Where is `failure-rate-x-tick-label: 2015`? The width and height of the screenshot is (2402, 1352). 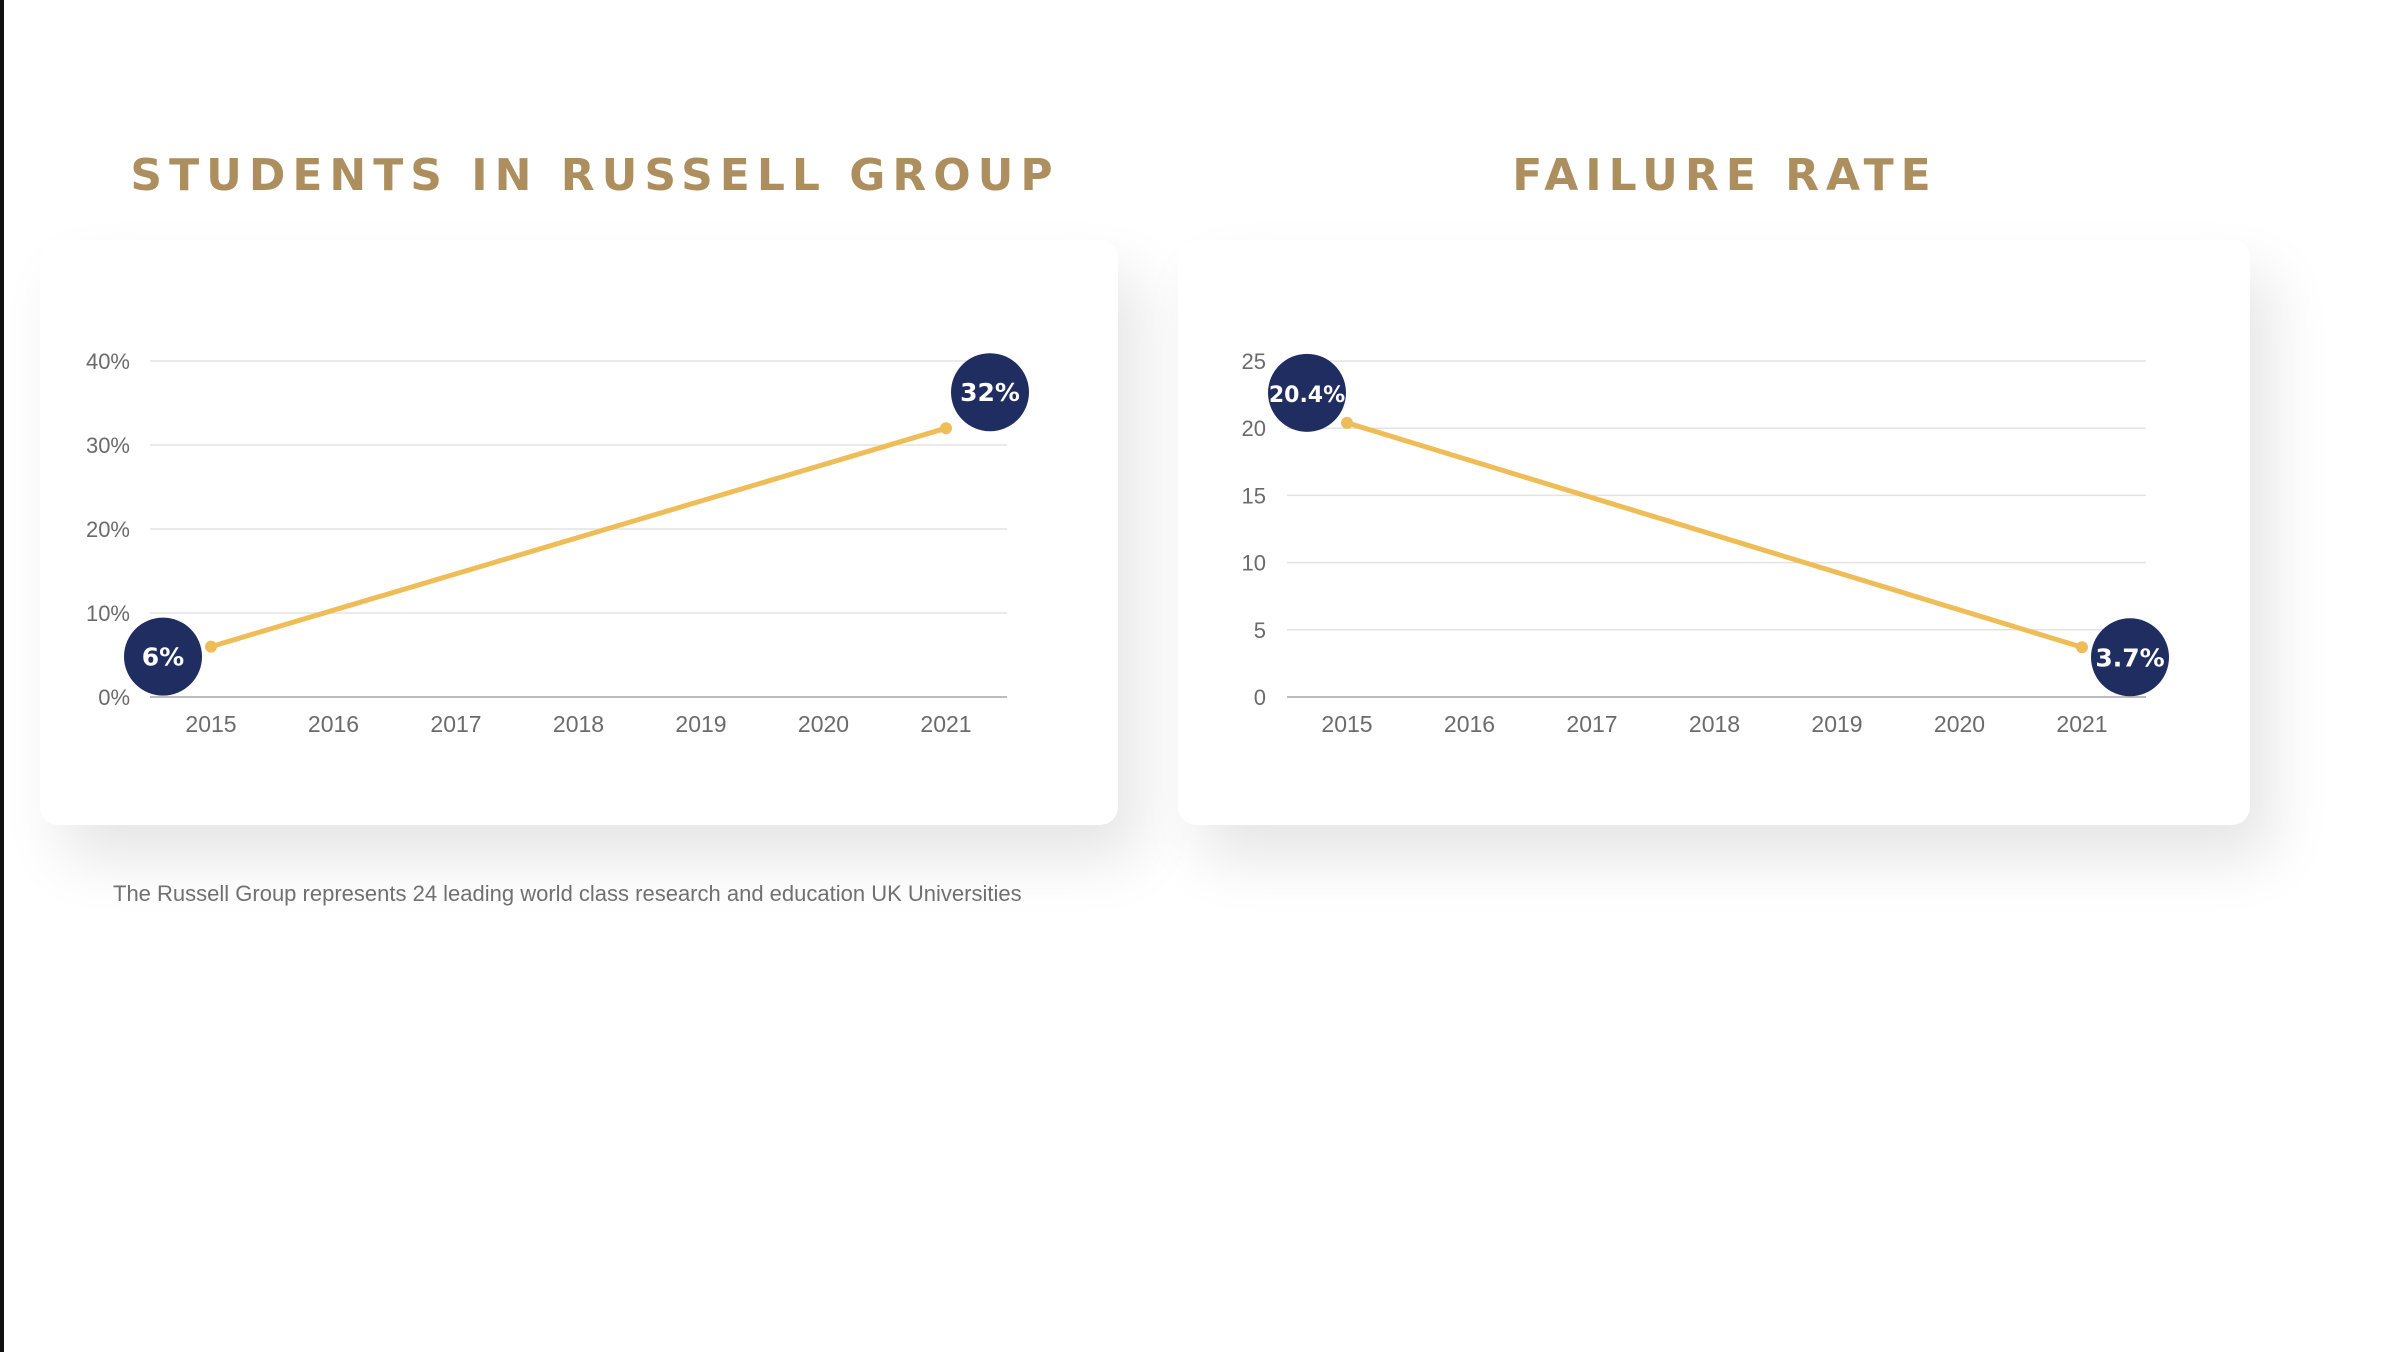
failure-rate-x-tick-label: 2015 is located at coordinates (1346, 724).